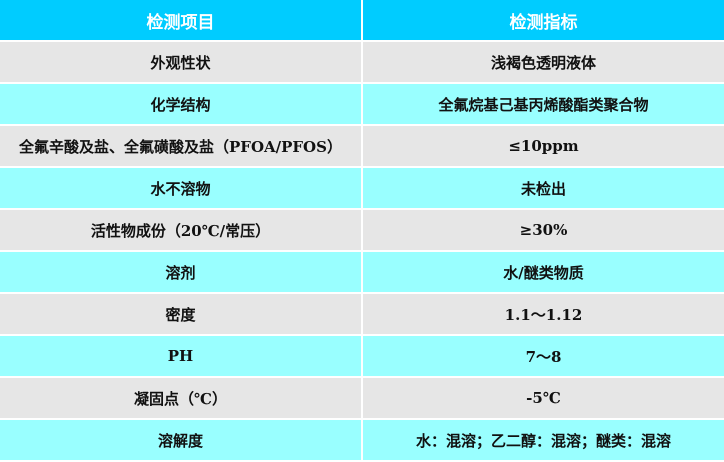 Image resolution: width=724 pixels, height=462 pixels. I want to click on table-row: 凝固点（℃） -5℃, so click(362, 398).